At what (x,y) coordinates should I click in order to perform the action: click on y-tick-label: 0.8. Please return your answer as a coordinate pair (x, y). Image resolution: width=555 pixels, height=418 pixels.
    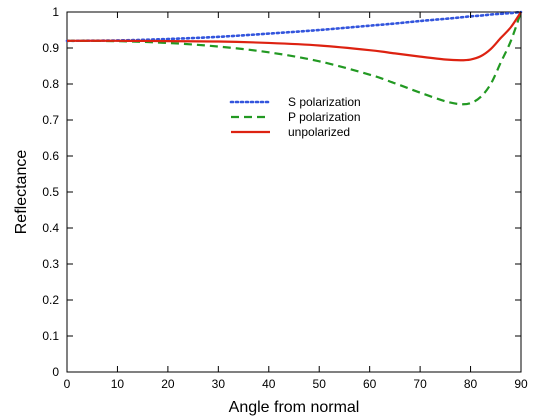
    Looking at the image, I should click on (50, 84).